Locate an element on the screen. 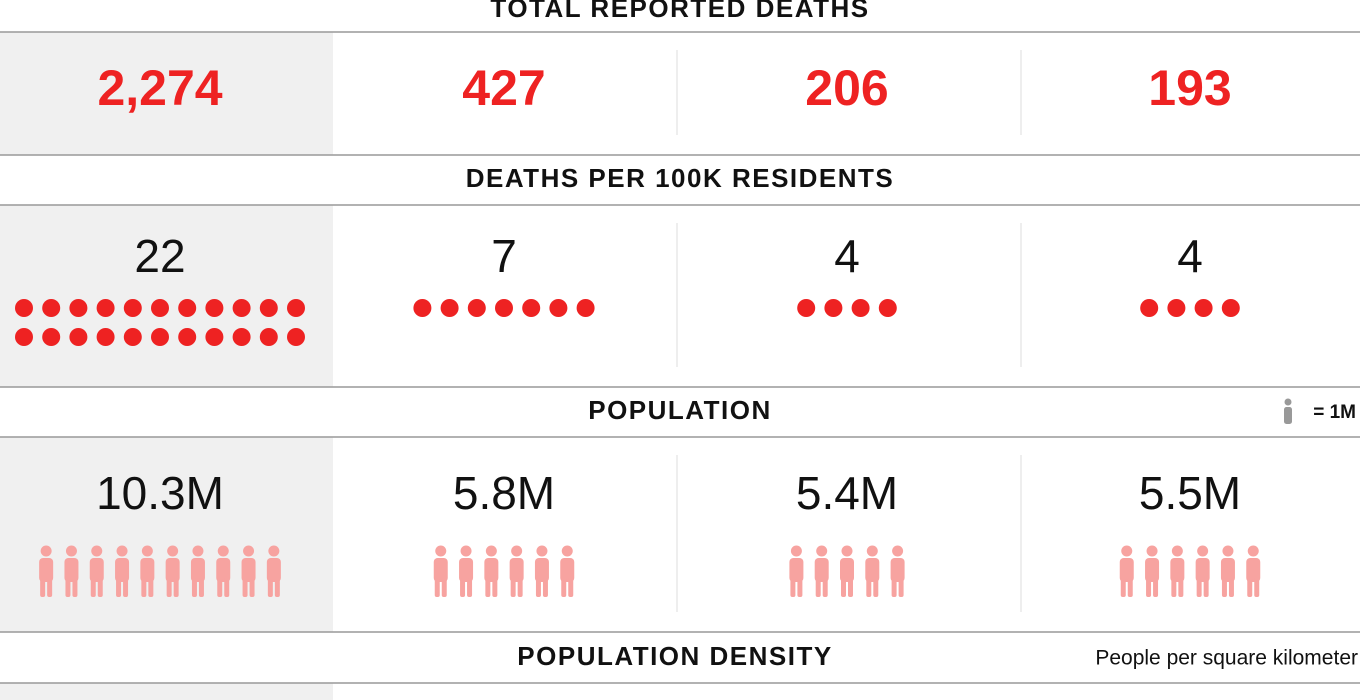 The width and height of the screenshot is (1360, 700). population-value: 5.8M is located at coordinates (504, 493).